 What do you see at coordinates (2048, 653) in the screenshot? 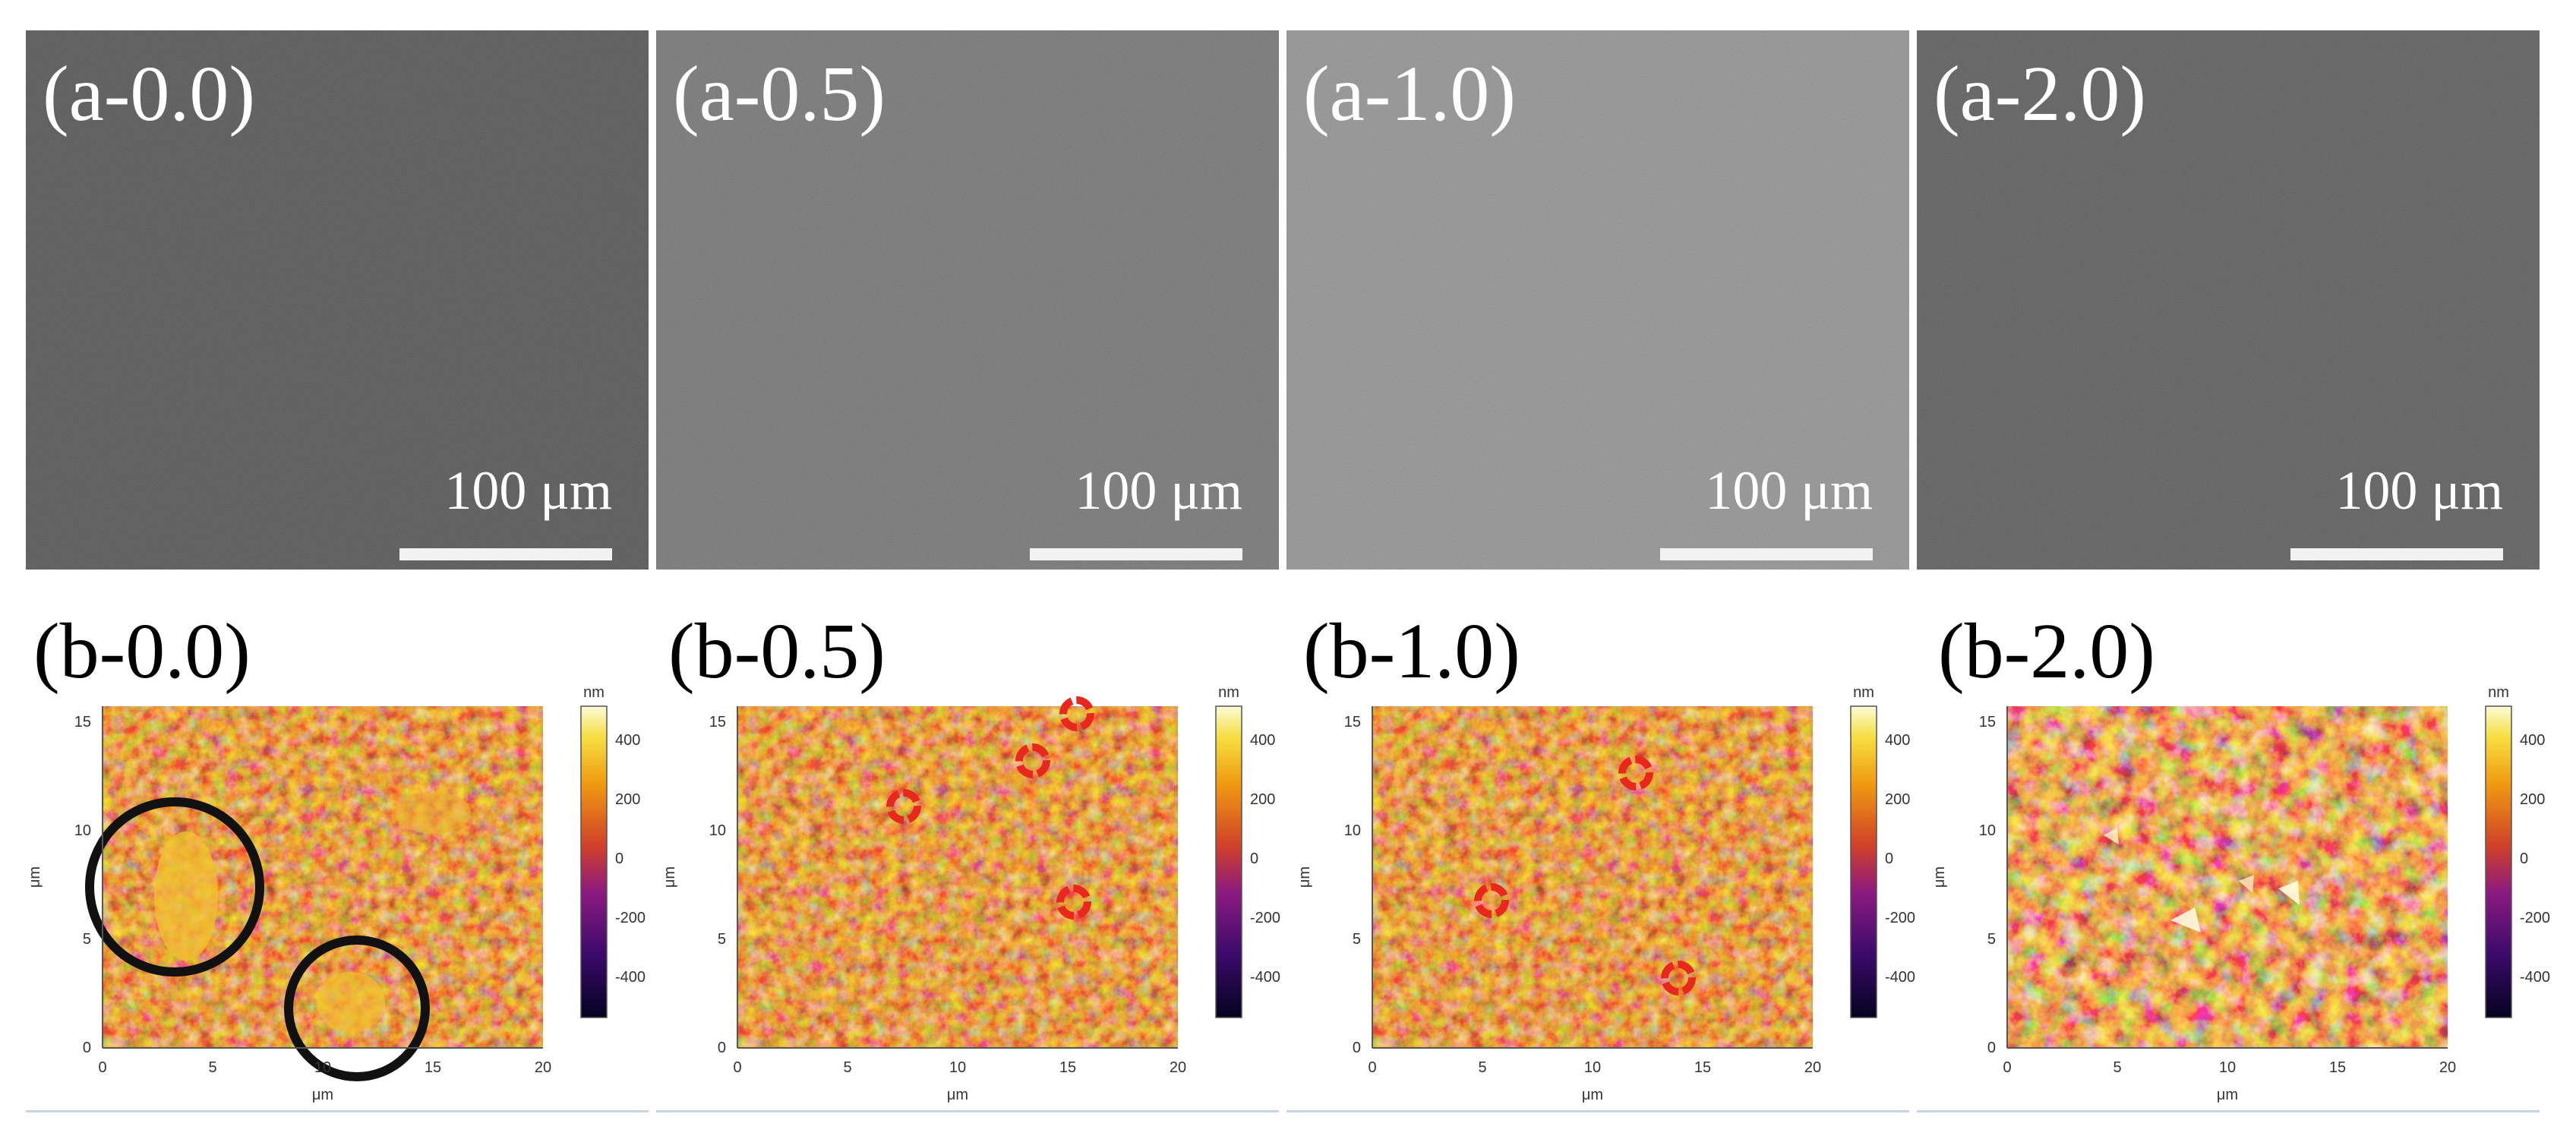
I see `panel-label: (b-2.0)` at bounding box center [2048, 653].